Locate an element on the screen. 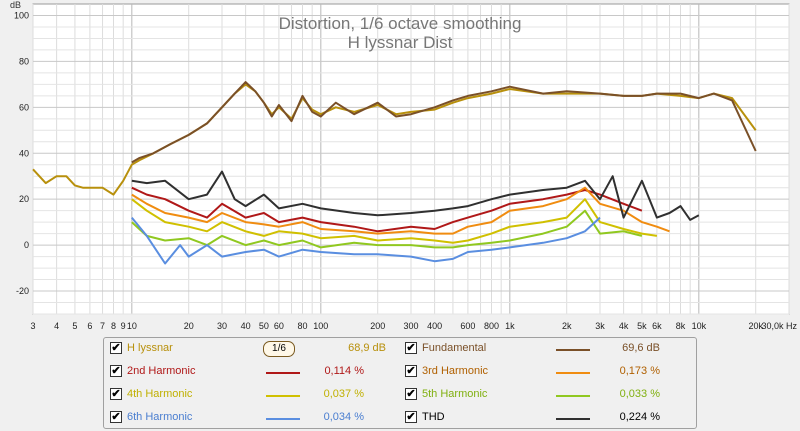  x-tick-label: 7 is located at coordinates (102, 326).